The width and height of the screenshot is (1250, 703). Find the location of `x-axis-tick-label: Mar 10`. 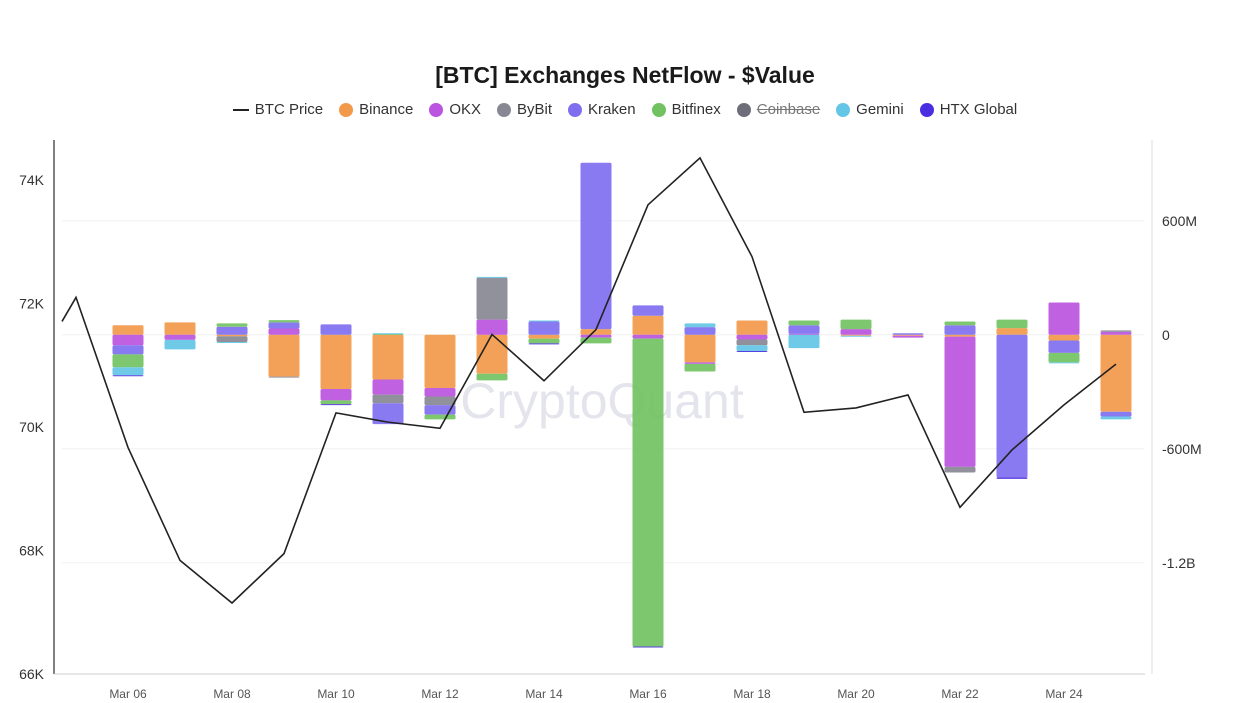

x-axis-tick-label: Mar 10 is located at coordinates (336, 694).